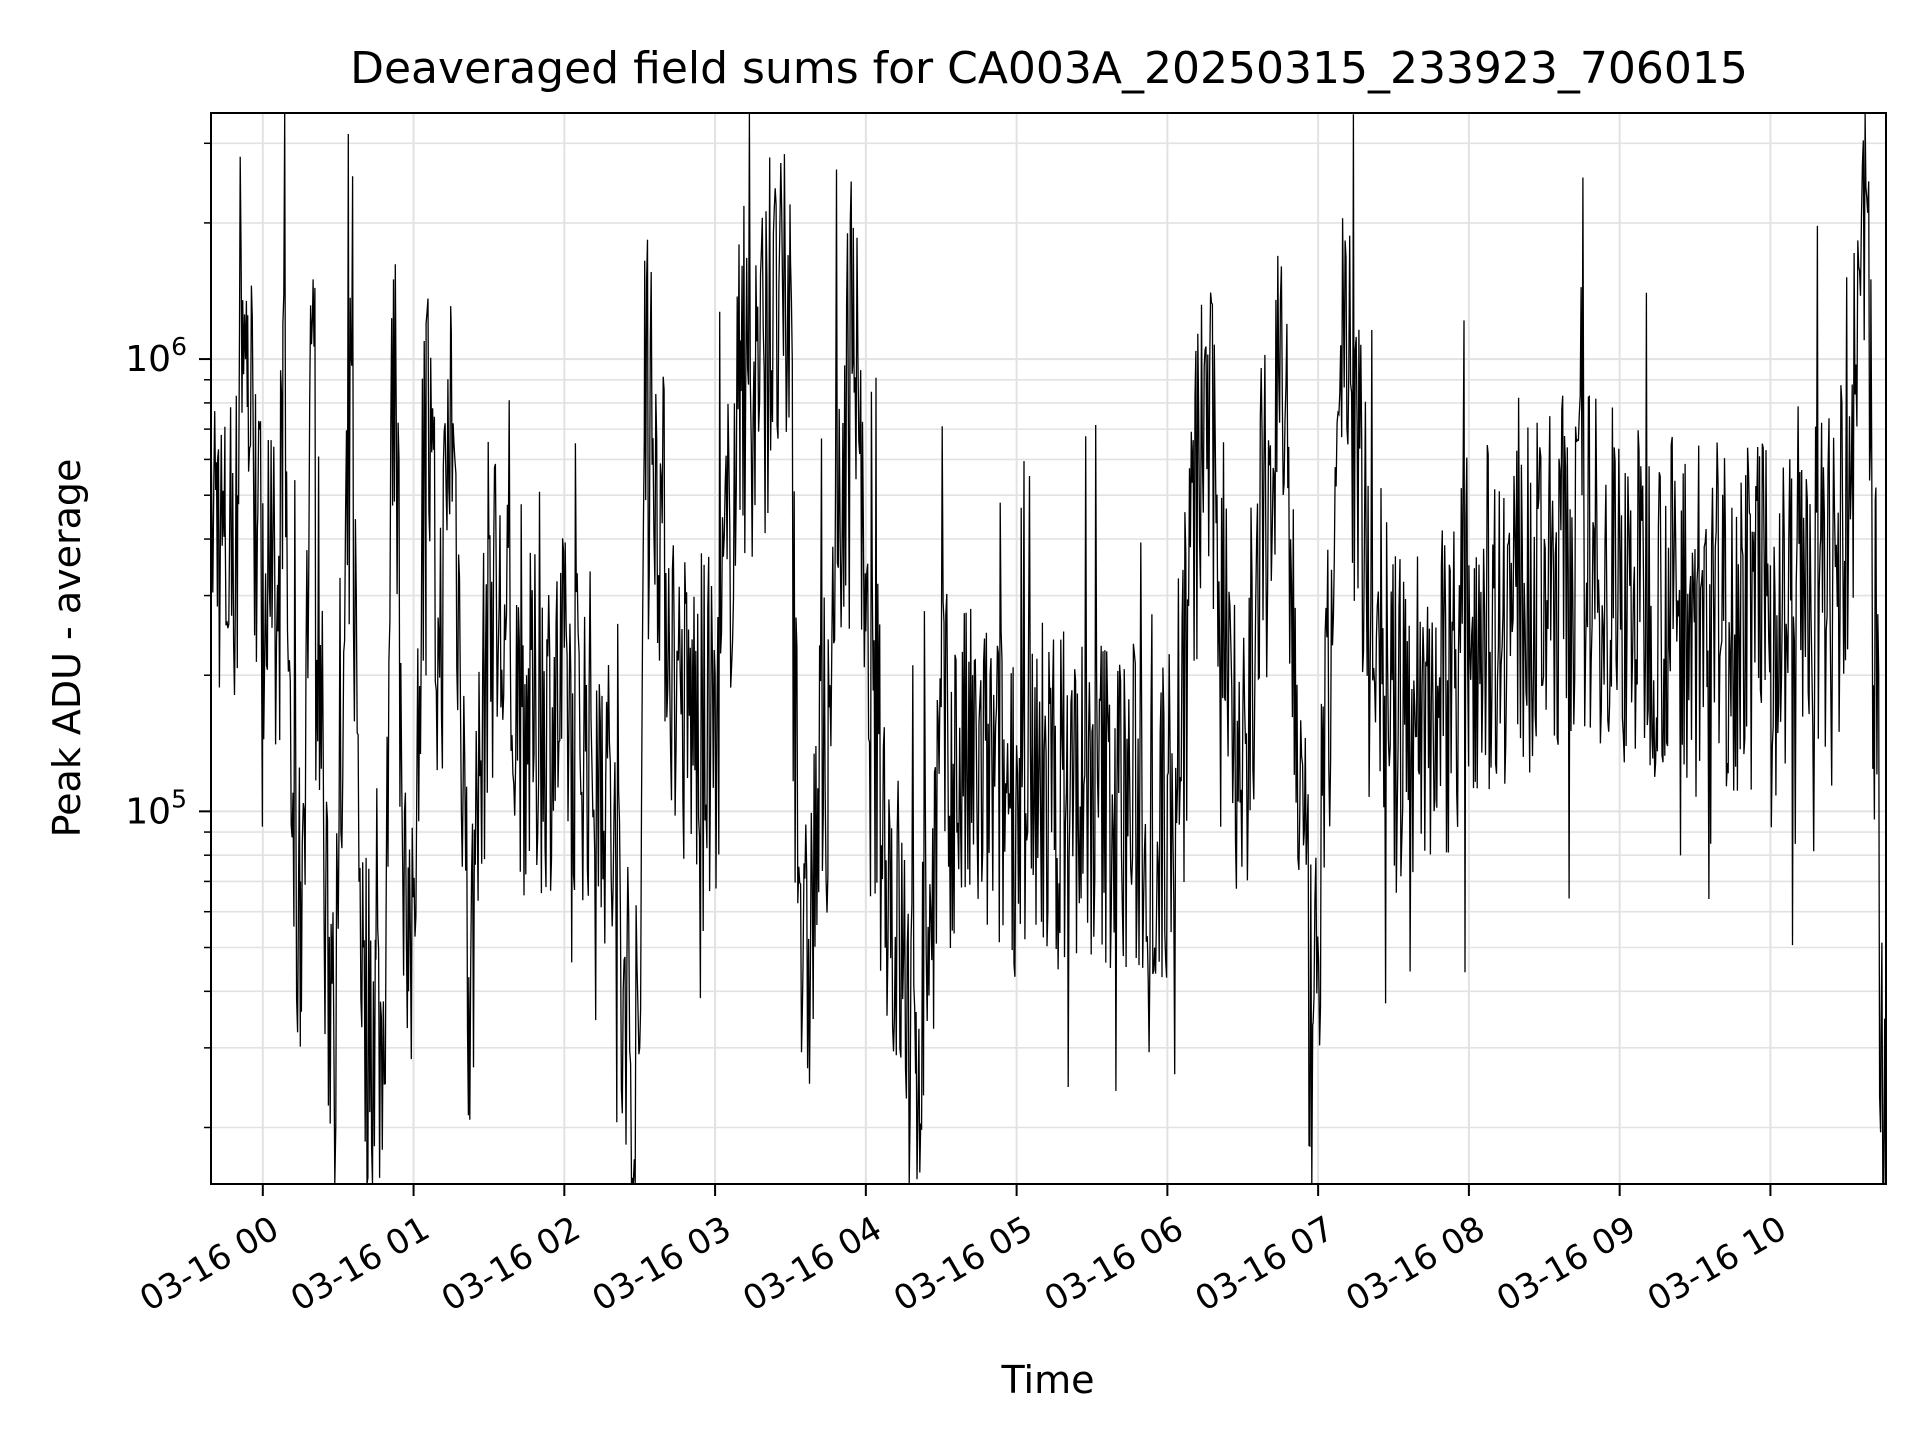 The width and height of the screenshot is (1920, 1440). What do you see at coordinates (67, 648) in the screenshot?
I see `y-axis-label: Peak ADU - average` at bounding box center [67, 648].